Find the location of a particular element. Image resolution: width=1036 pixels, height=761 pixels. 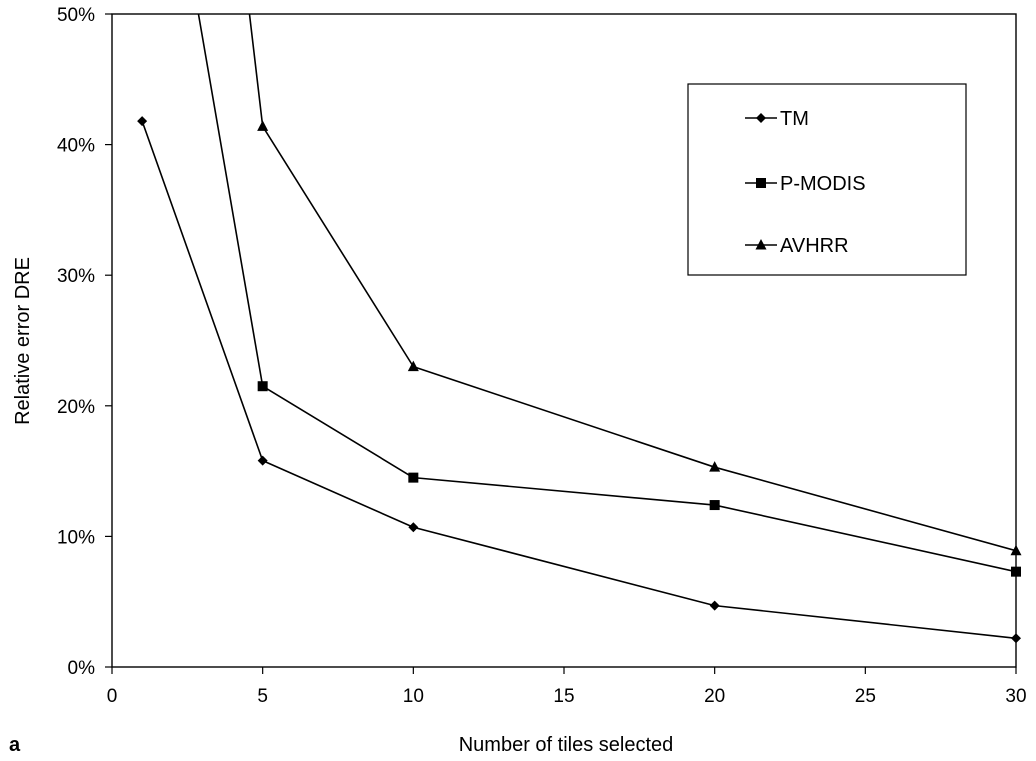

legend-label-tm: TM is located at coordinates (794, 119).